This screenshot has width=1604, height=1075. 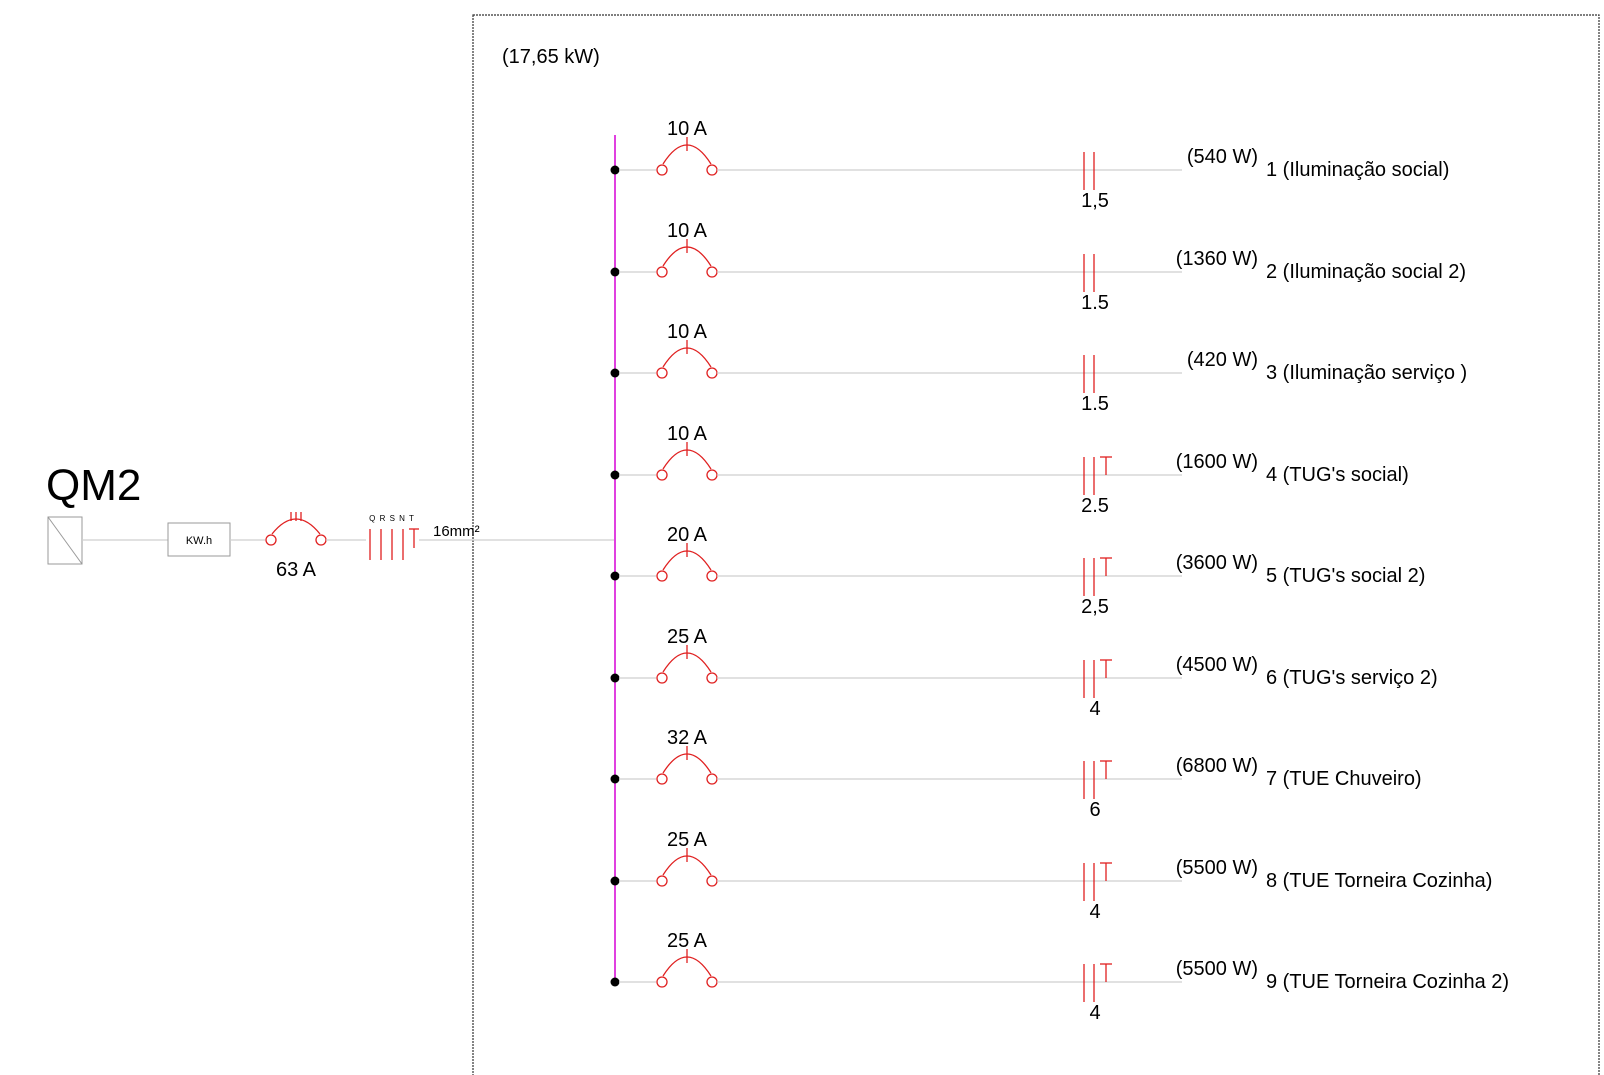 I want to click on circuit-row: 10 A 2.5 (1600 W) 4 (TUG's social), so click(x=1009, y=470).